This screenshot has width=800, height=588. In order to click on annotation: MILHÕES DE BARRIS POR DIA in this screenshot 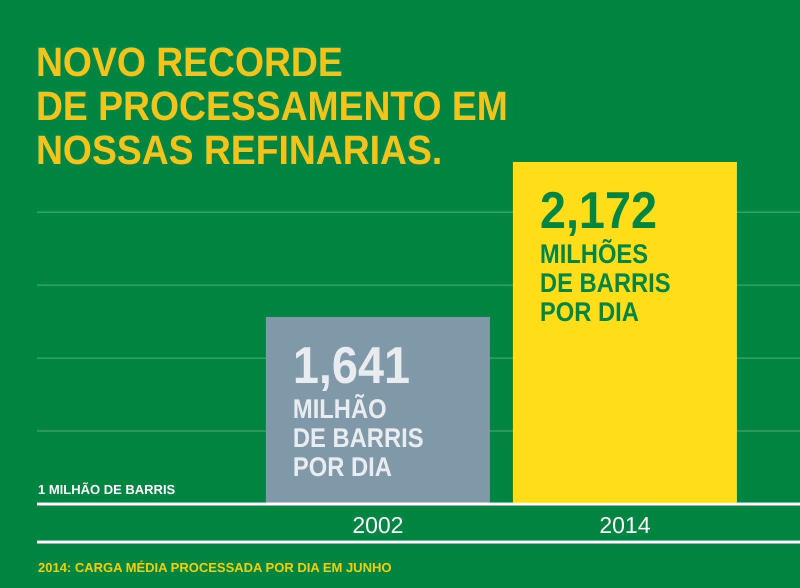, I will do `click(605, 283)`.